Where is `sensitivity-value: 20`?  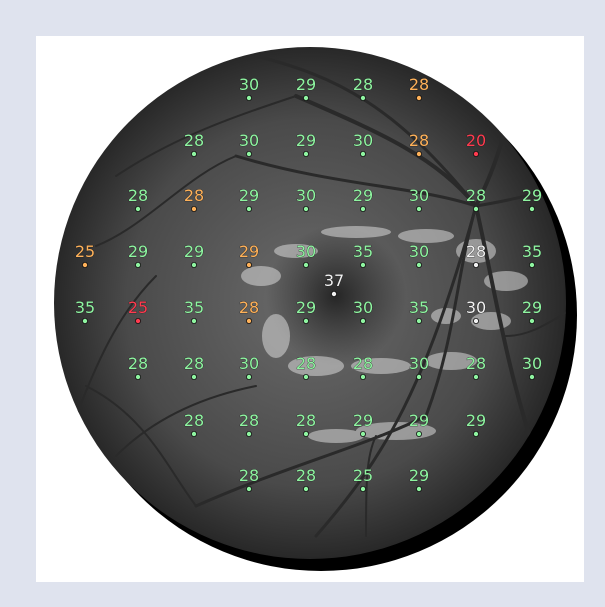 sensitivity-value: 20 is located at coordinates (476, 140).